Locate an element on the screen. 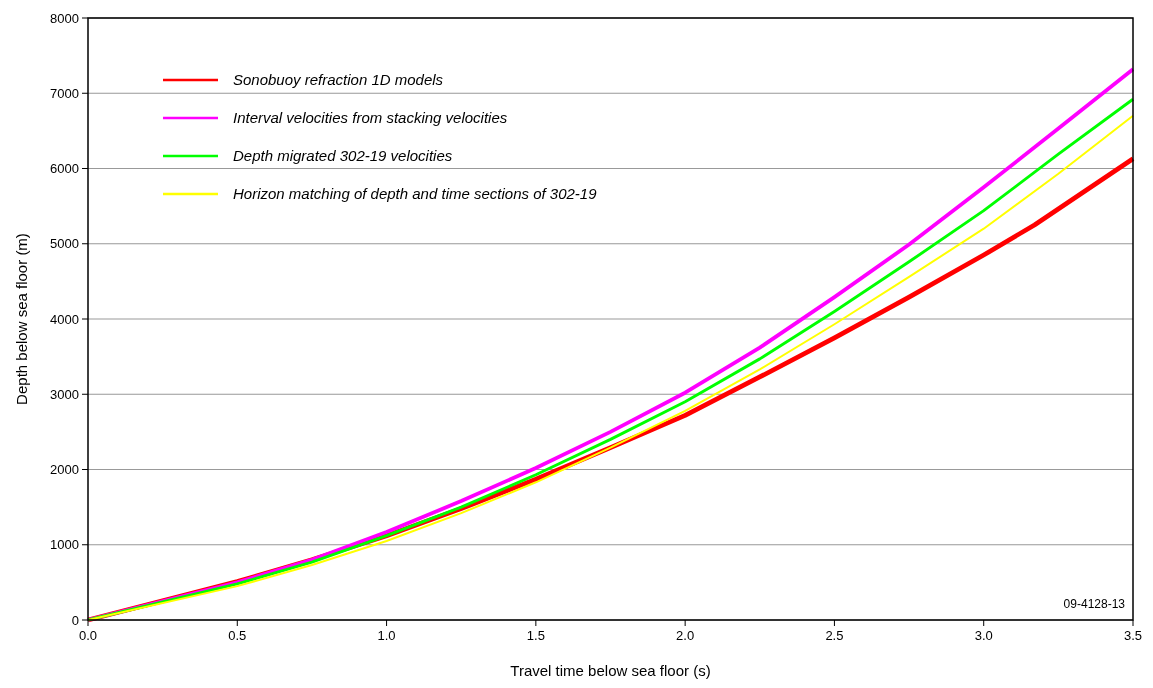 The width and height of the screenshot is (1153, 688). legend-label: Depth migrated 302-19 velocities is located at coordinates (343, 155).